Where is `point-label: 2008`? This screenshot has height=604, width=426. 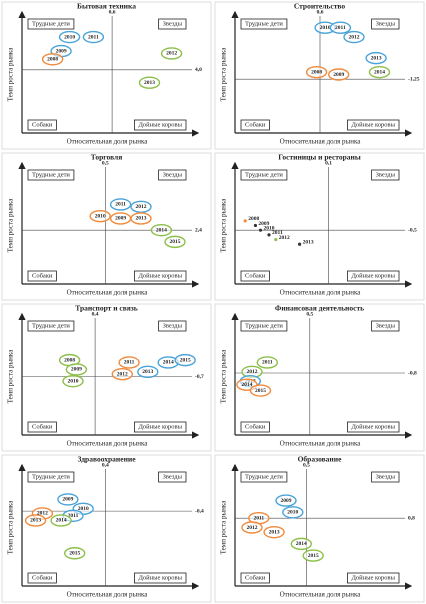 point-label: 2008 is located at coordinates (69, 360).